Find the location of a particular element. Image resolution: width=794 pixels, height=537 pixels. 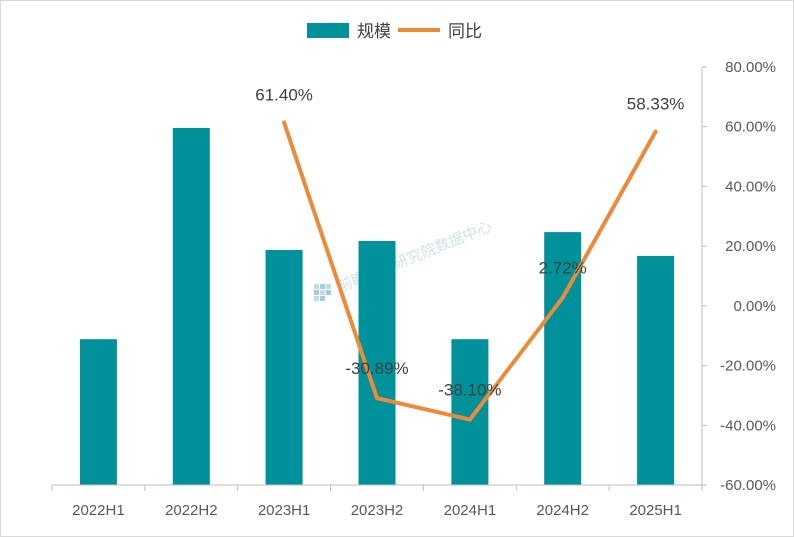

yoy-label-2023H1: 61.40% is located at coordinates (284, 95).